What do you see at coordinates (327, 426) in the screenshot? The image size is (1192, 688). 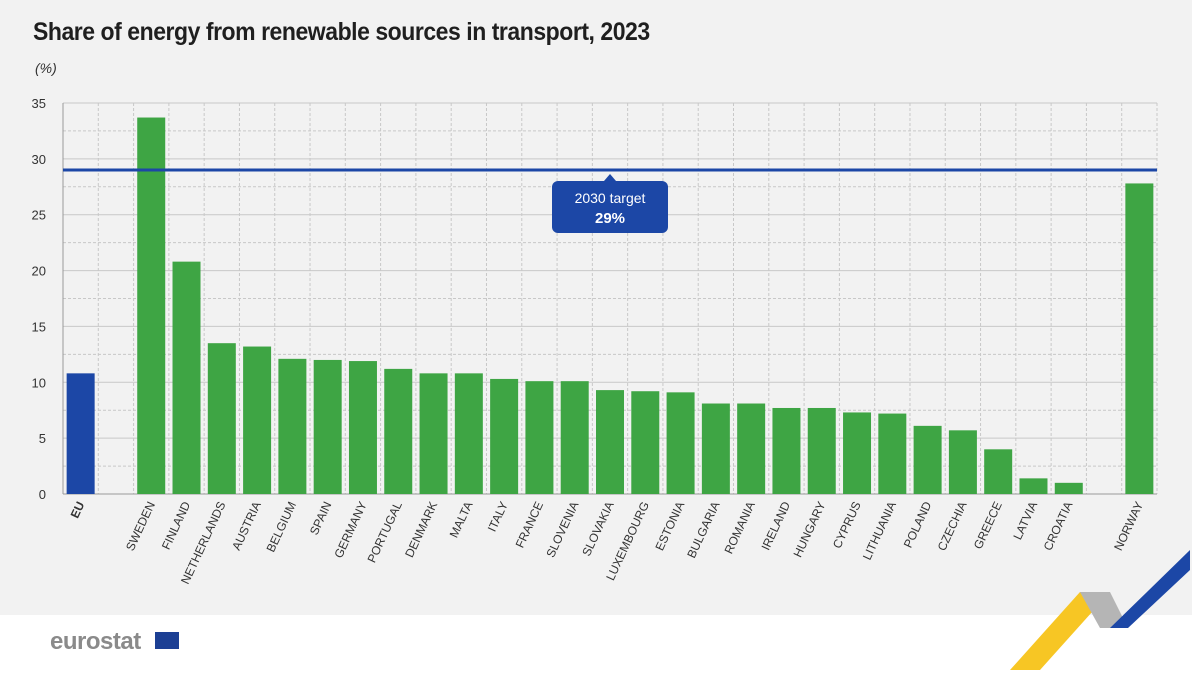 I see `bar-spain` at bounding box center [327, 426].